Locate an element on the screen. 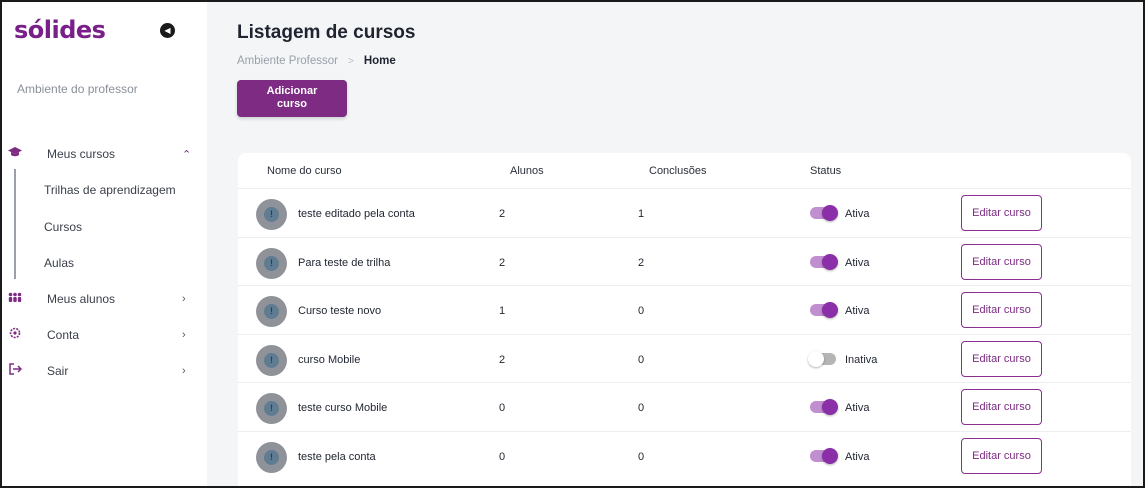 Image resolution: width=1145 pixels, height=488 pixels. sidebar-subitem-cursos: Cursos is located at coordinates (63, 227).